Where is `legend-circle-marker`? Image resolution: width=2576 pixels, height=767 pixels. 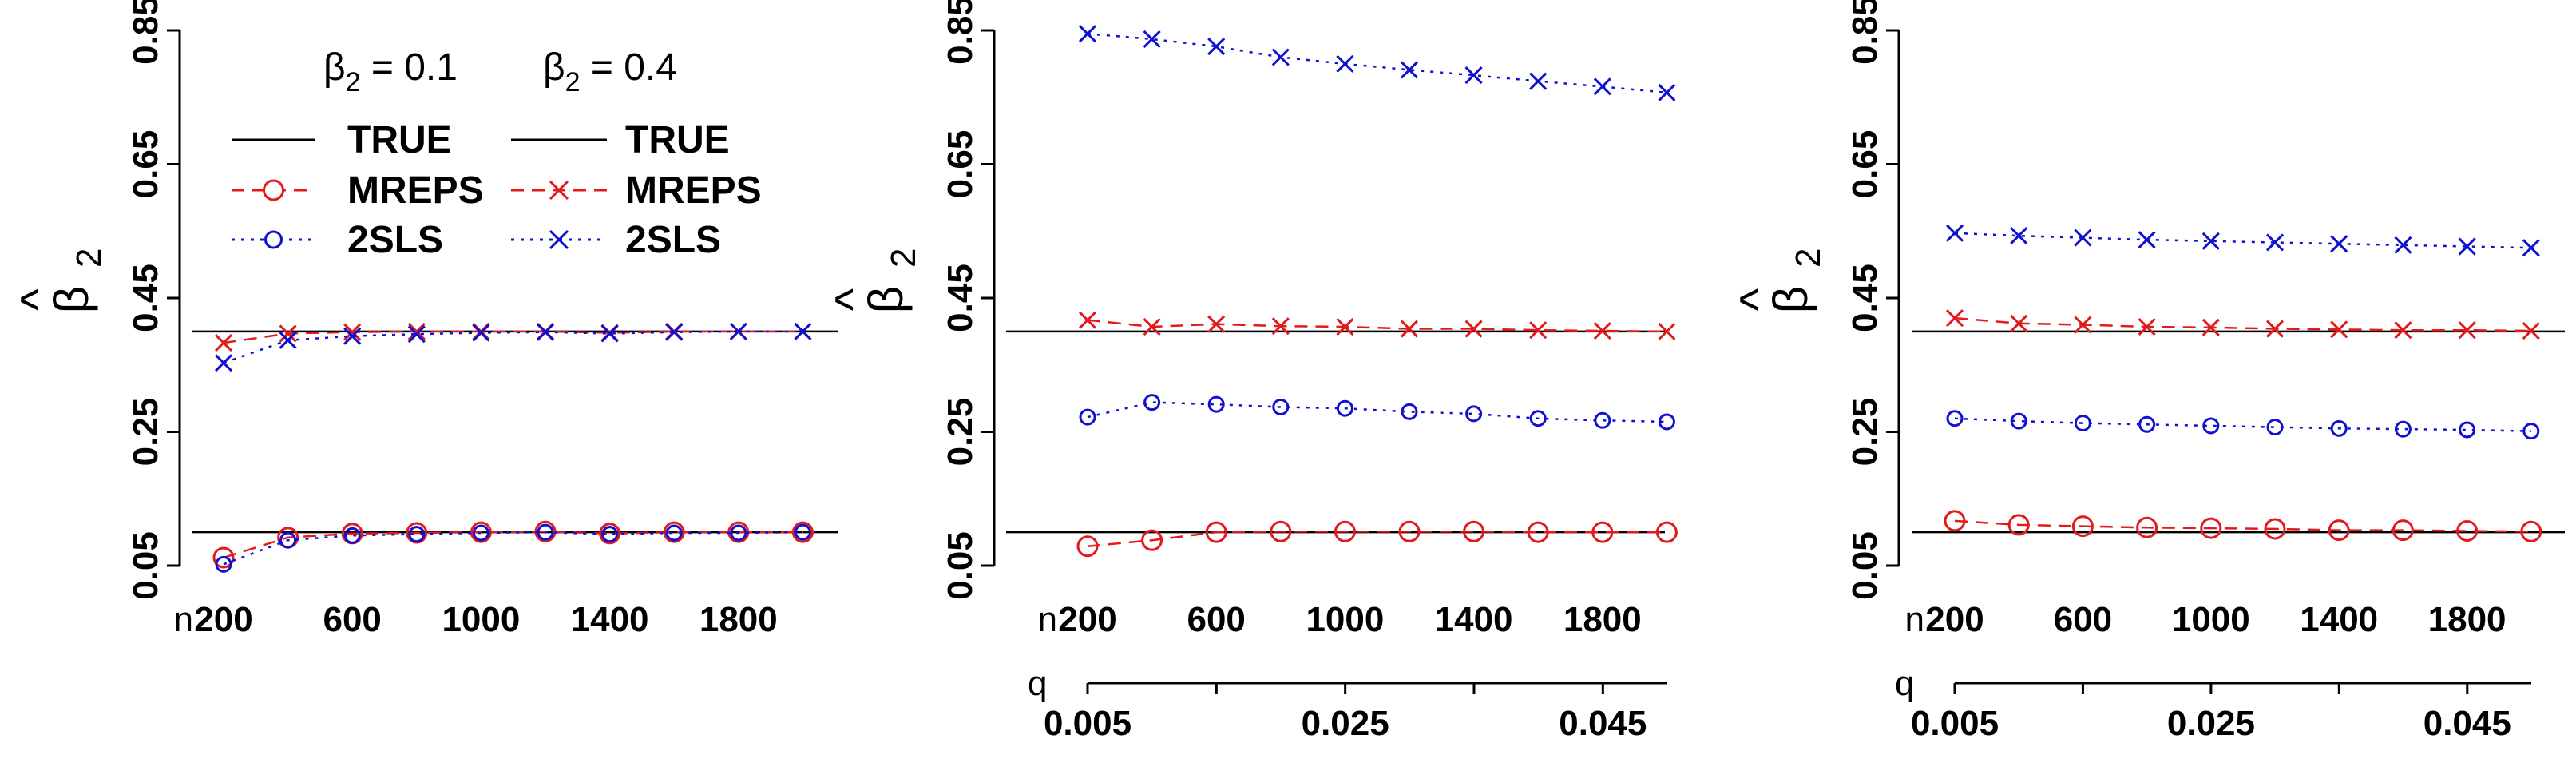 legend-circle-marker is located at coordinates (273, 239).